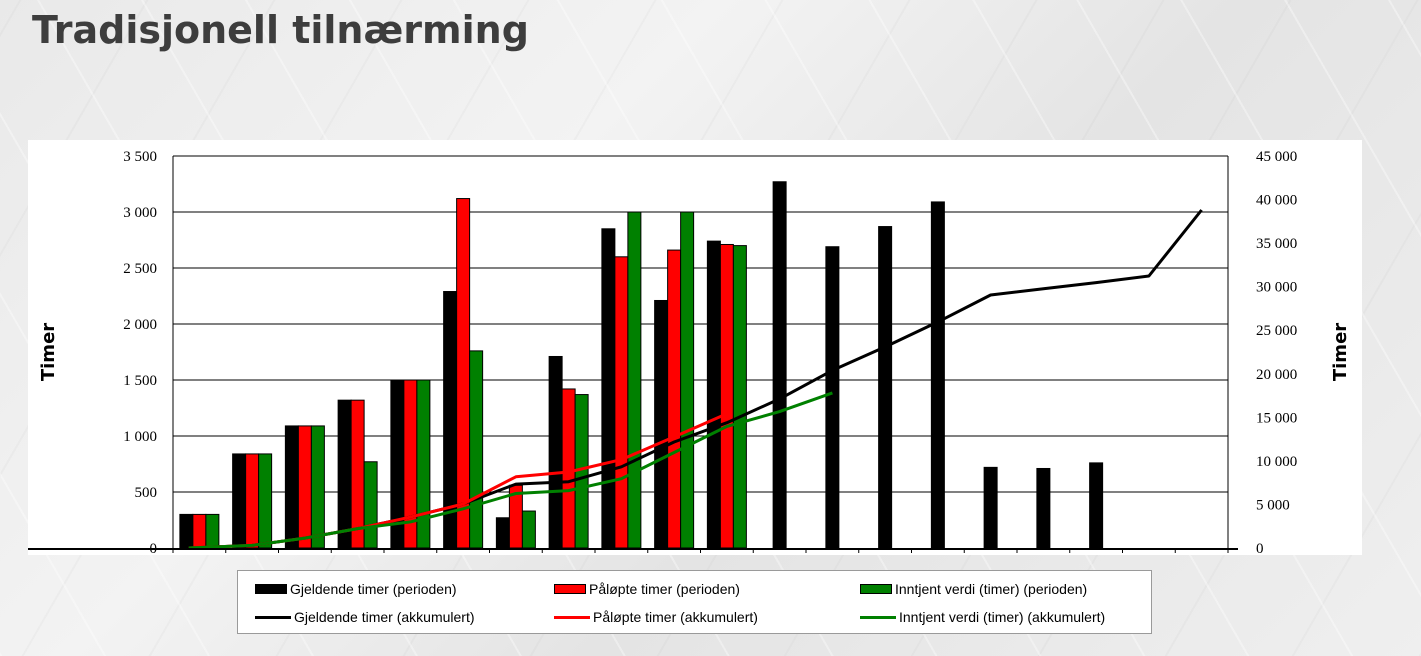 The image size is (1421, 656). What do you see at coordinates (384, 617) in the screenshot?
I see `legend-label: Gjeldende timer (akkumulert)` at bounding box center [384, 617].